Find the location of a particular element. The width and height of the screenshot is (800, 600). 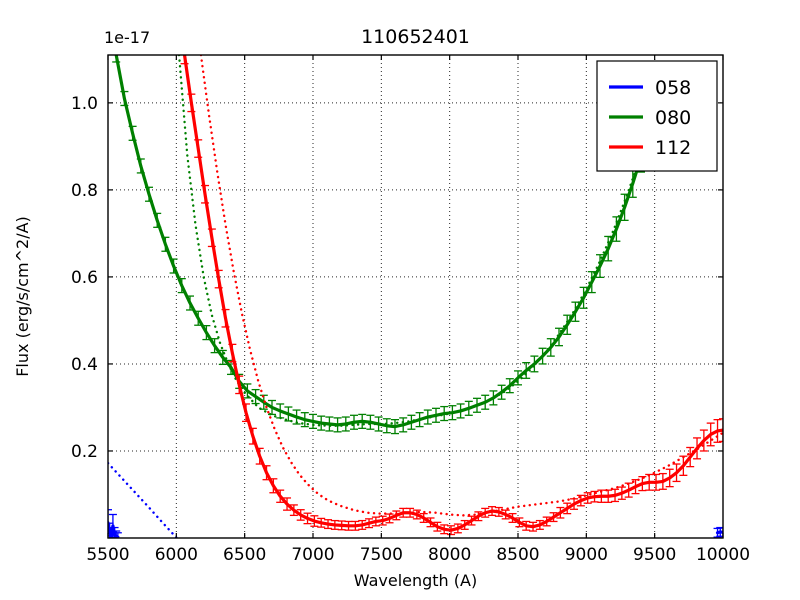

xtick-label: 9000 is located at coordinates (586, 555).